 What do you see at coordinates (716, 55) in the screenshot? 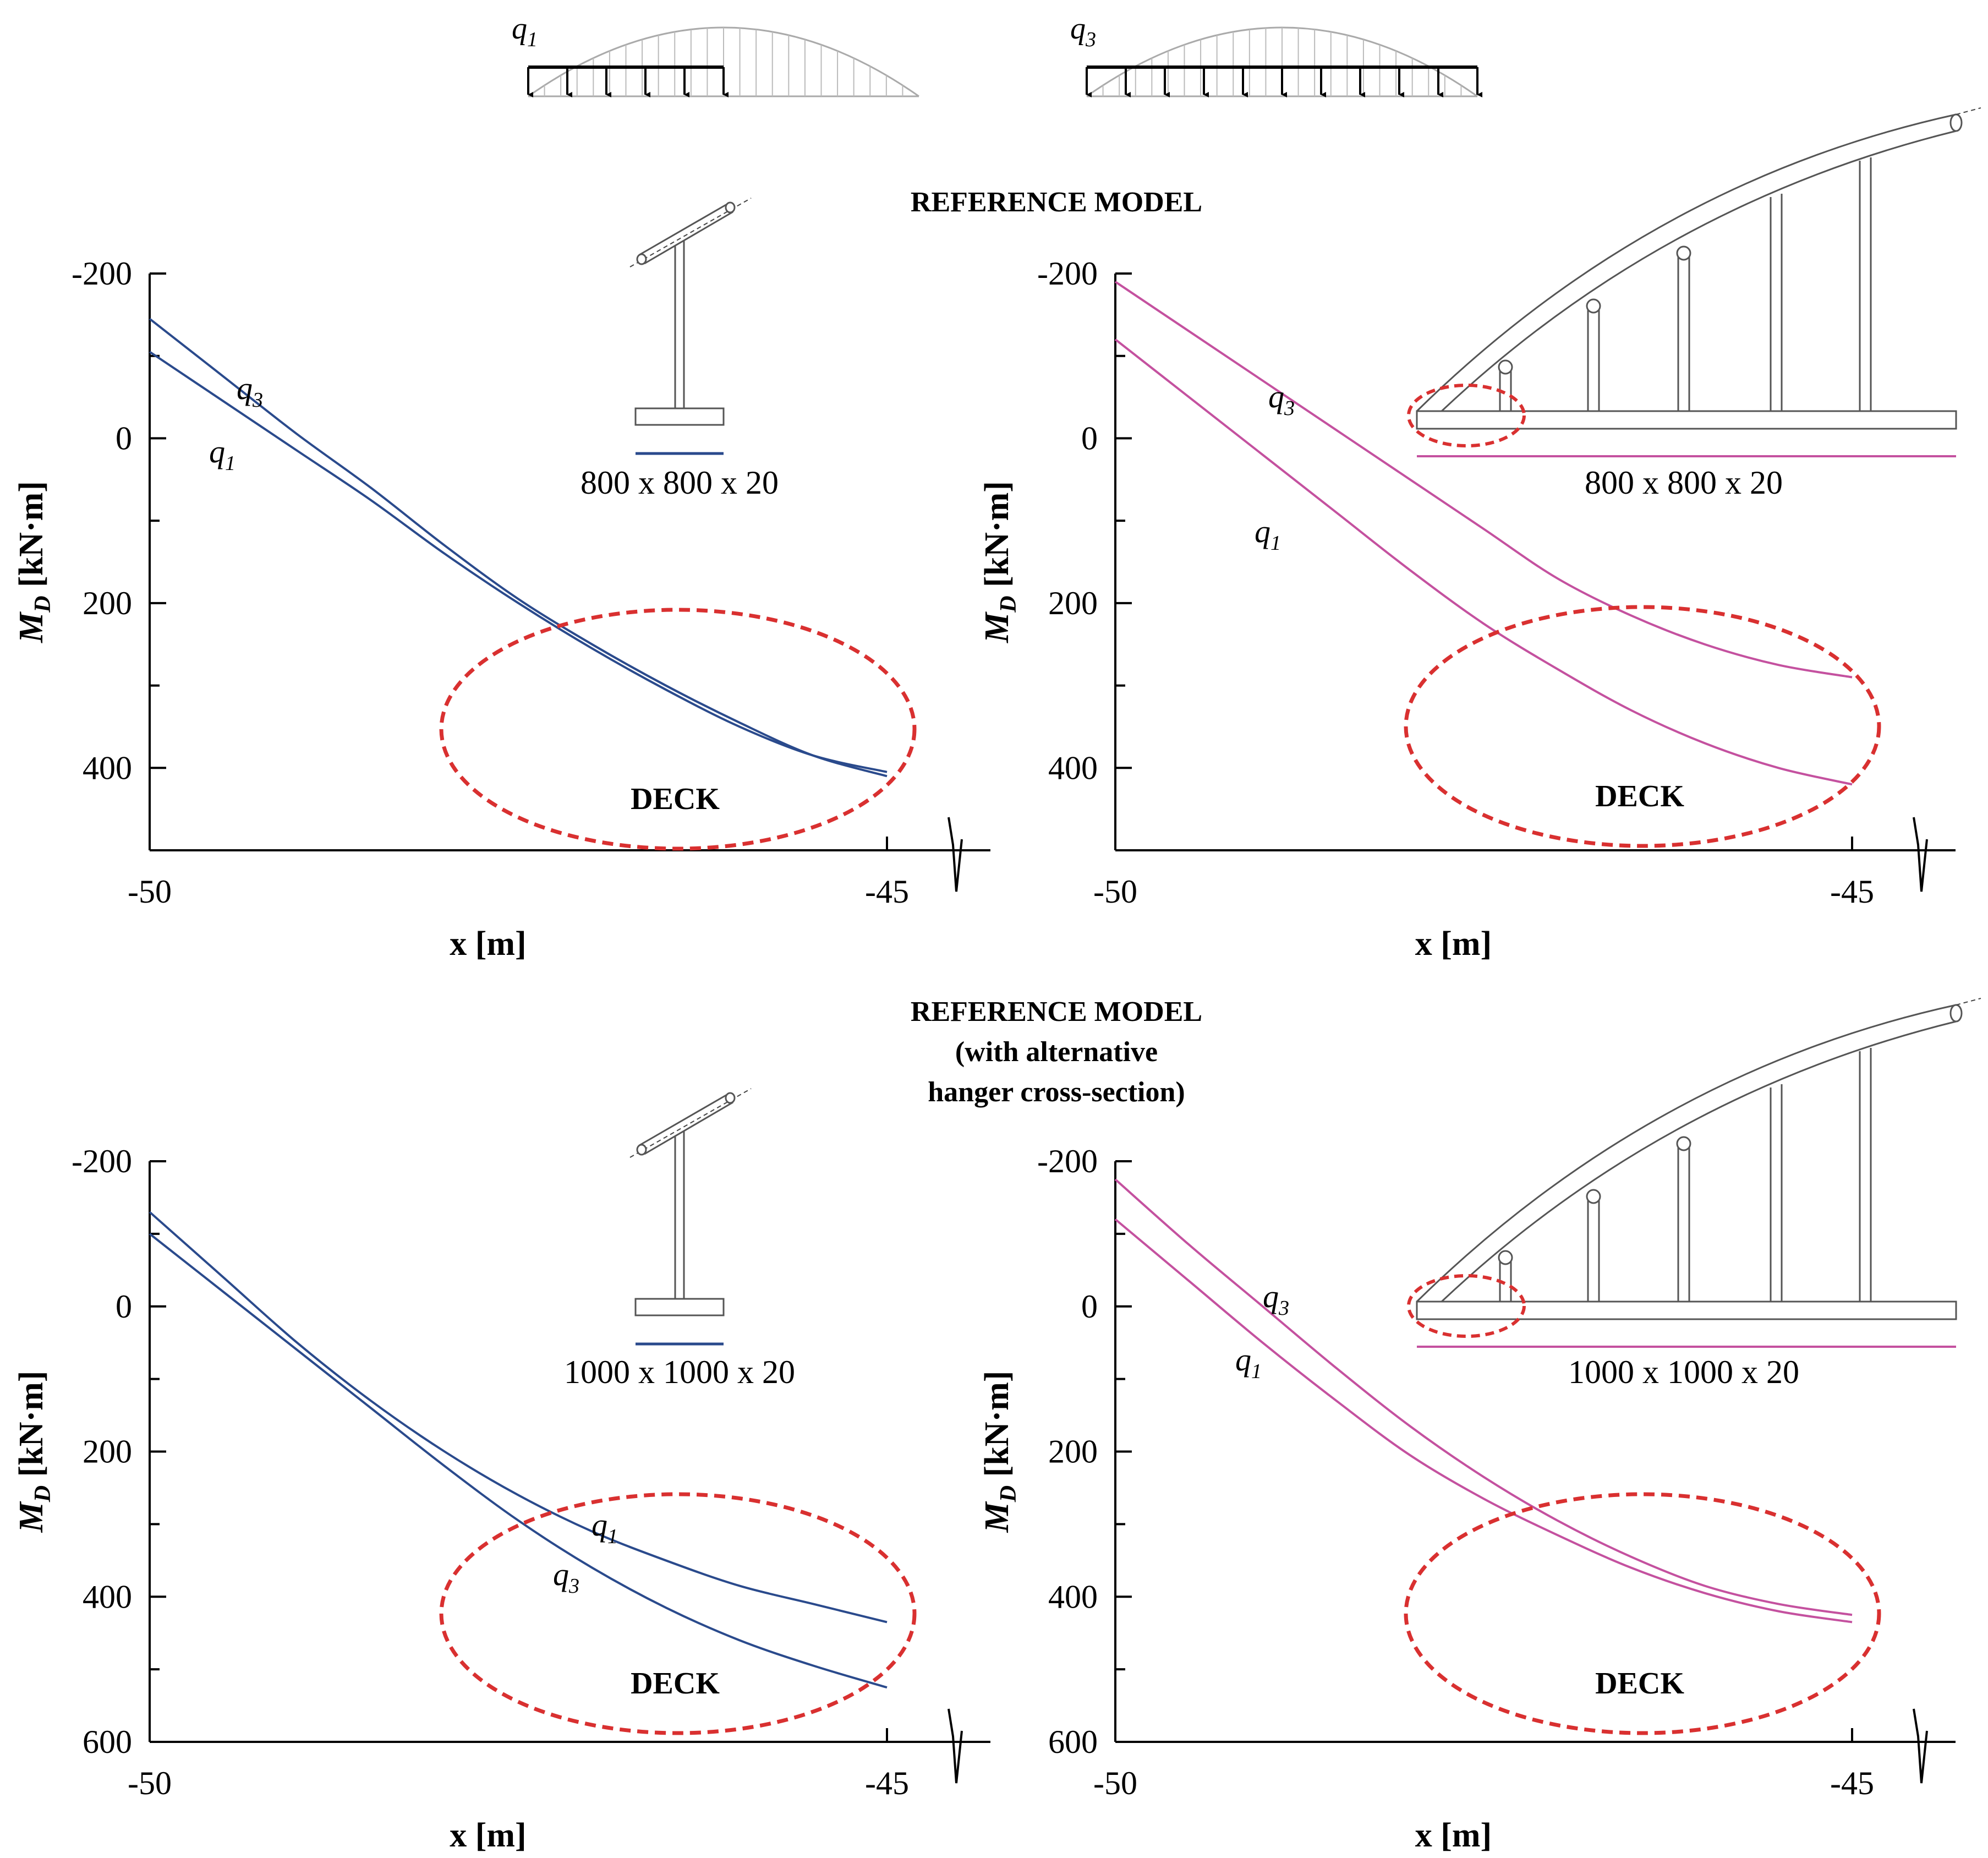
I see `load-diagram-q1: q1` at bounding box center [716, 55].